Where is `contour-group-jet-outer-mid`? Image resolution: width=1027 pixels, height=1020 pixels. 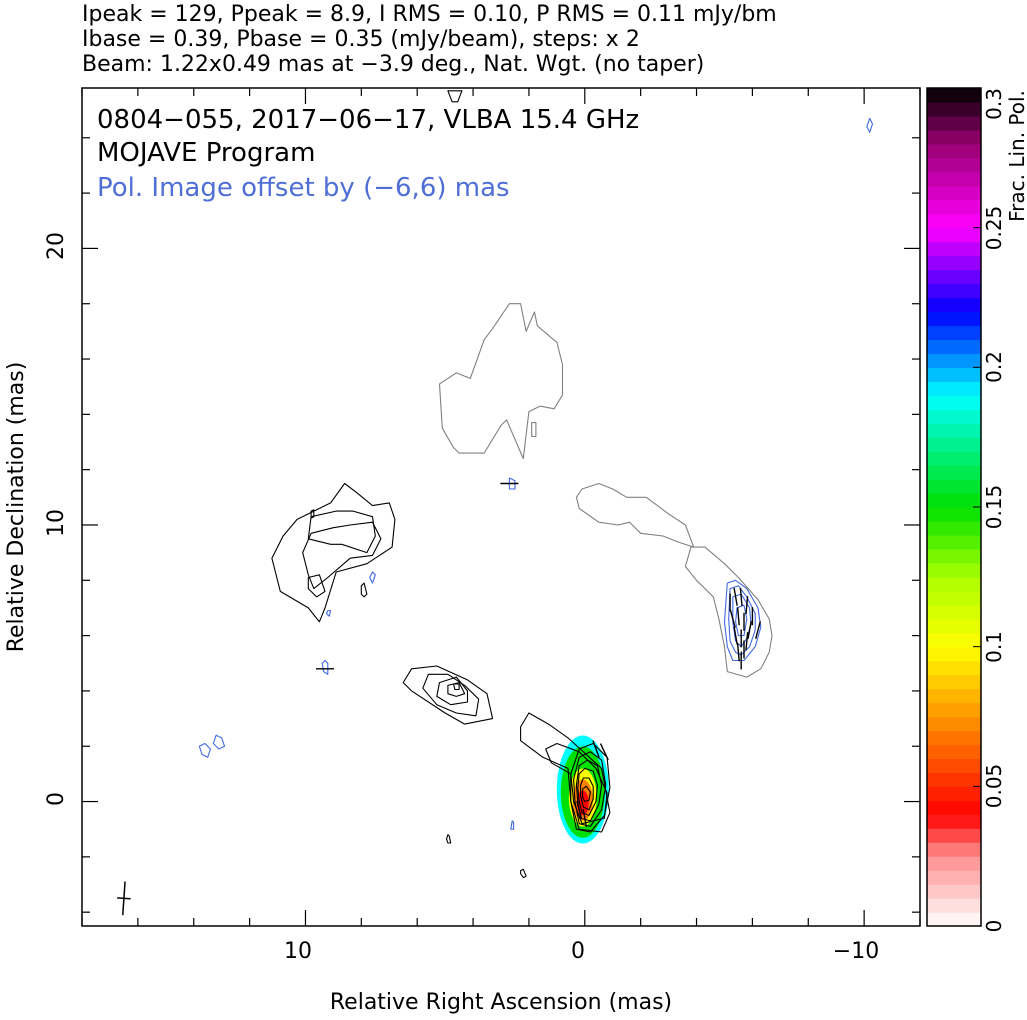
contour-group-jet-outer-mid is located at coordinates (635, 515).